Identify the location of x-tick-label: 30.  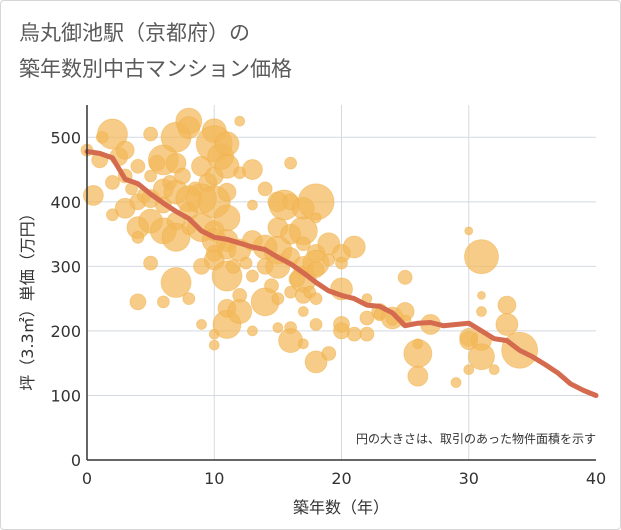
(469, 478).